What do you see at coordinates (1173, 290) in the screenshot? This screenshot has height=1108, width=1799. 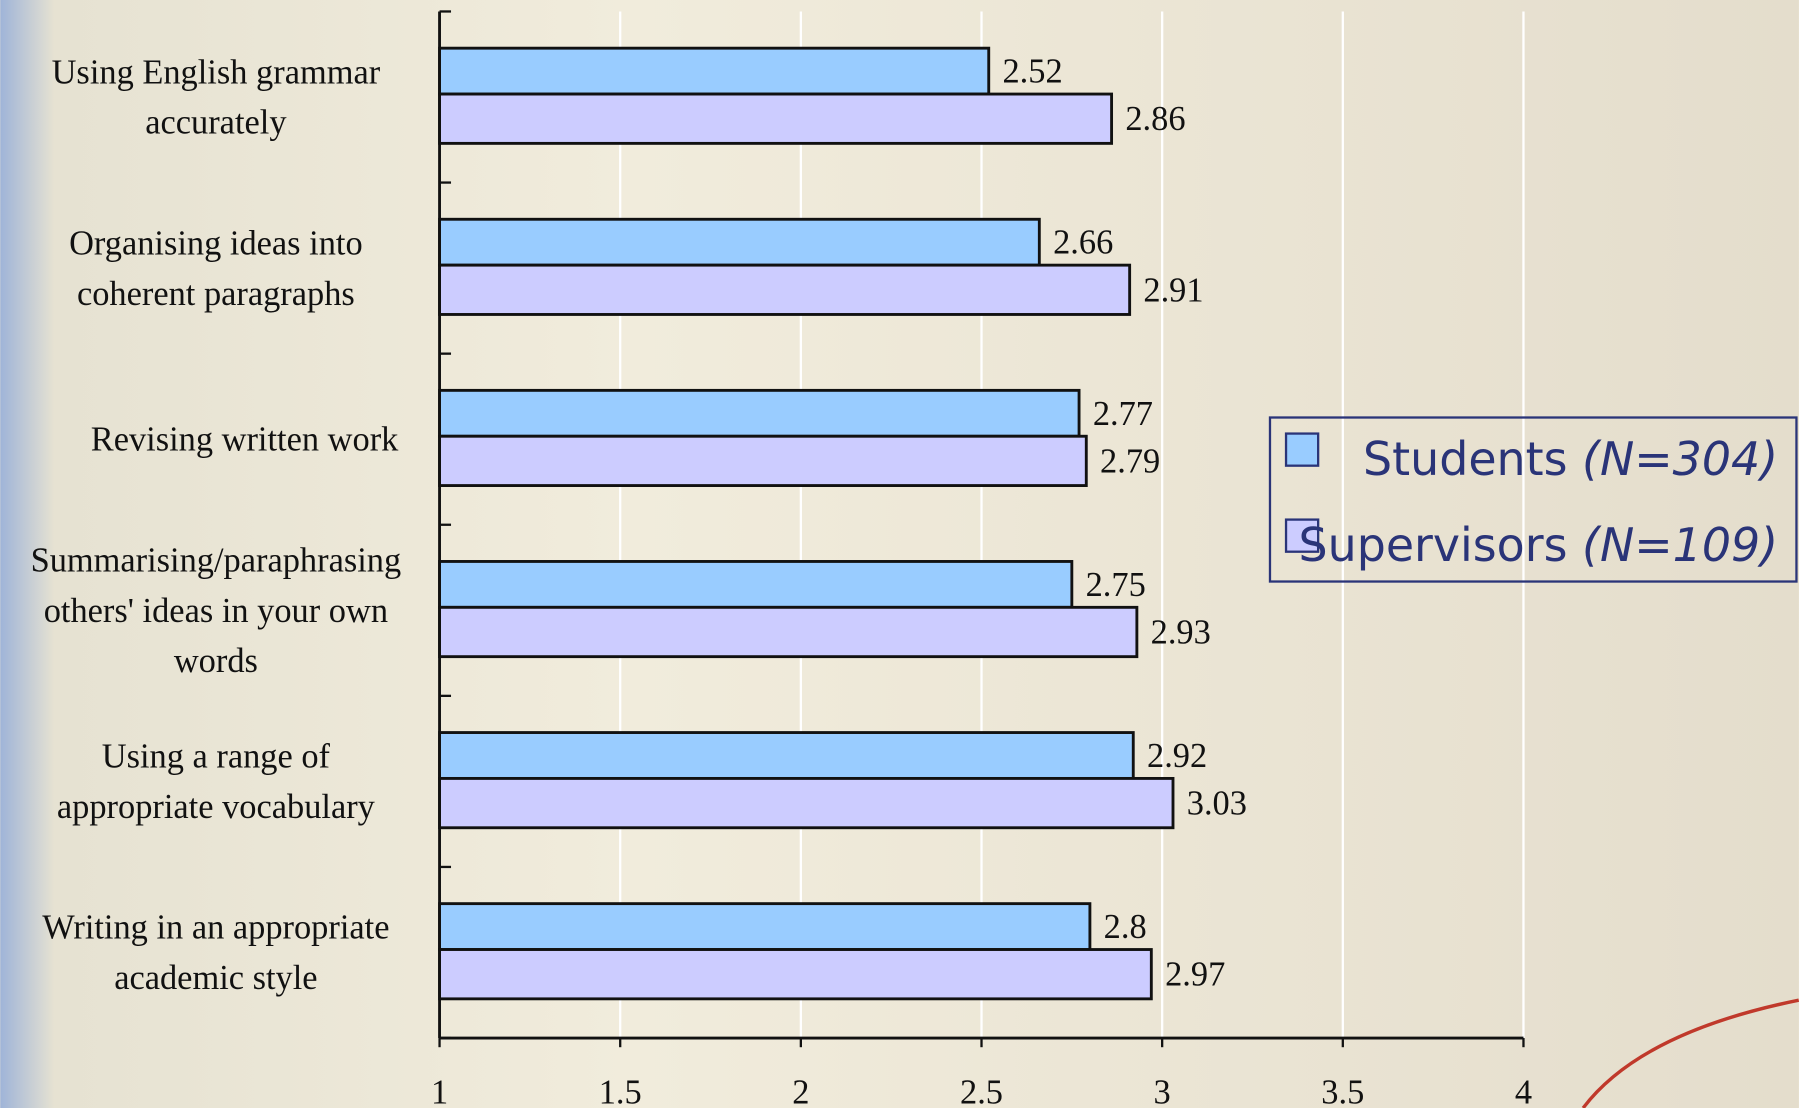 I see `data-label: 2.91` at bounding box center [1173, 290].